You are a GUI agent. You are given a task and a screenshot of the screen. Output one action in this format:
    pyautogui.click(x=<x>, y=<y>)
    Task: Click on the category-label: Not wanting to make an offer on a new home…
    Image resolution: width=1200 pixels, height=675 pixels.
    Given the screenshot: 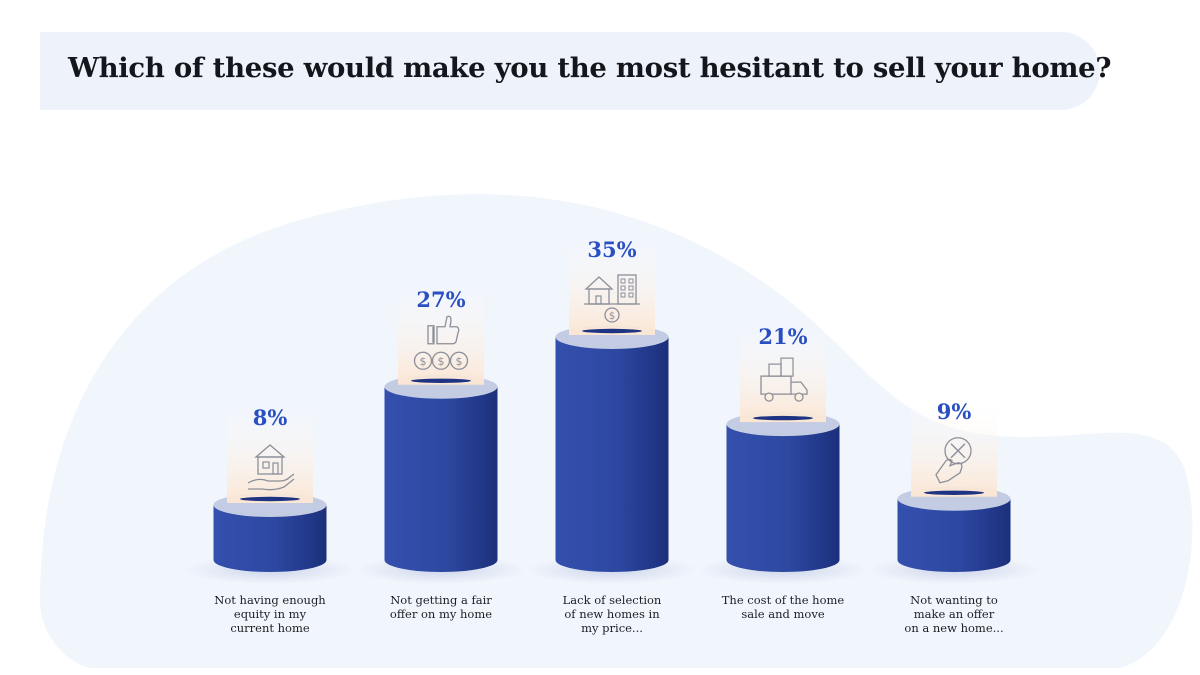 What is the action you would take?
    pyautogui.click(x=954, y=614)
    